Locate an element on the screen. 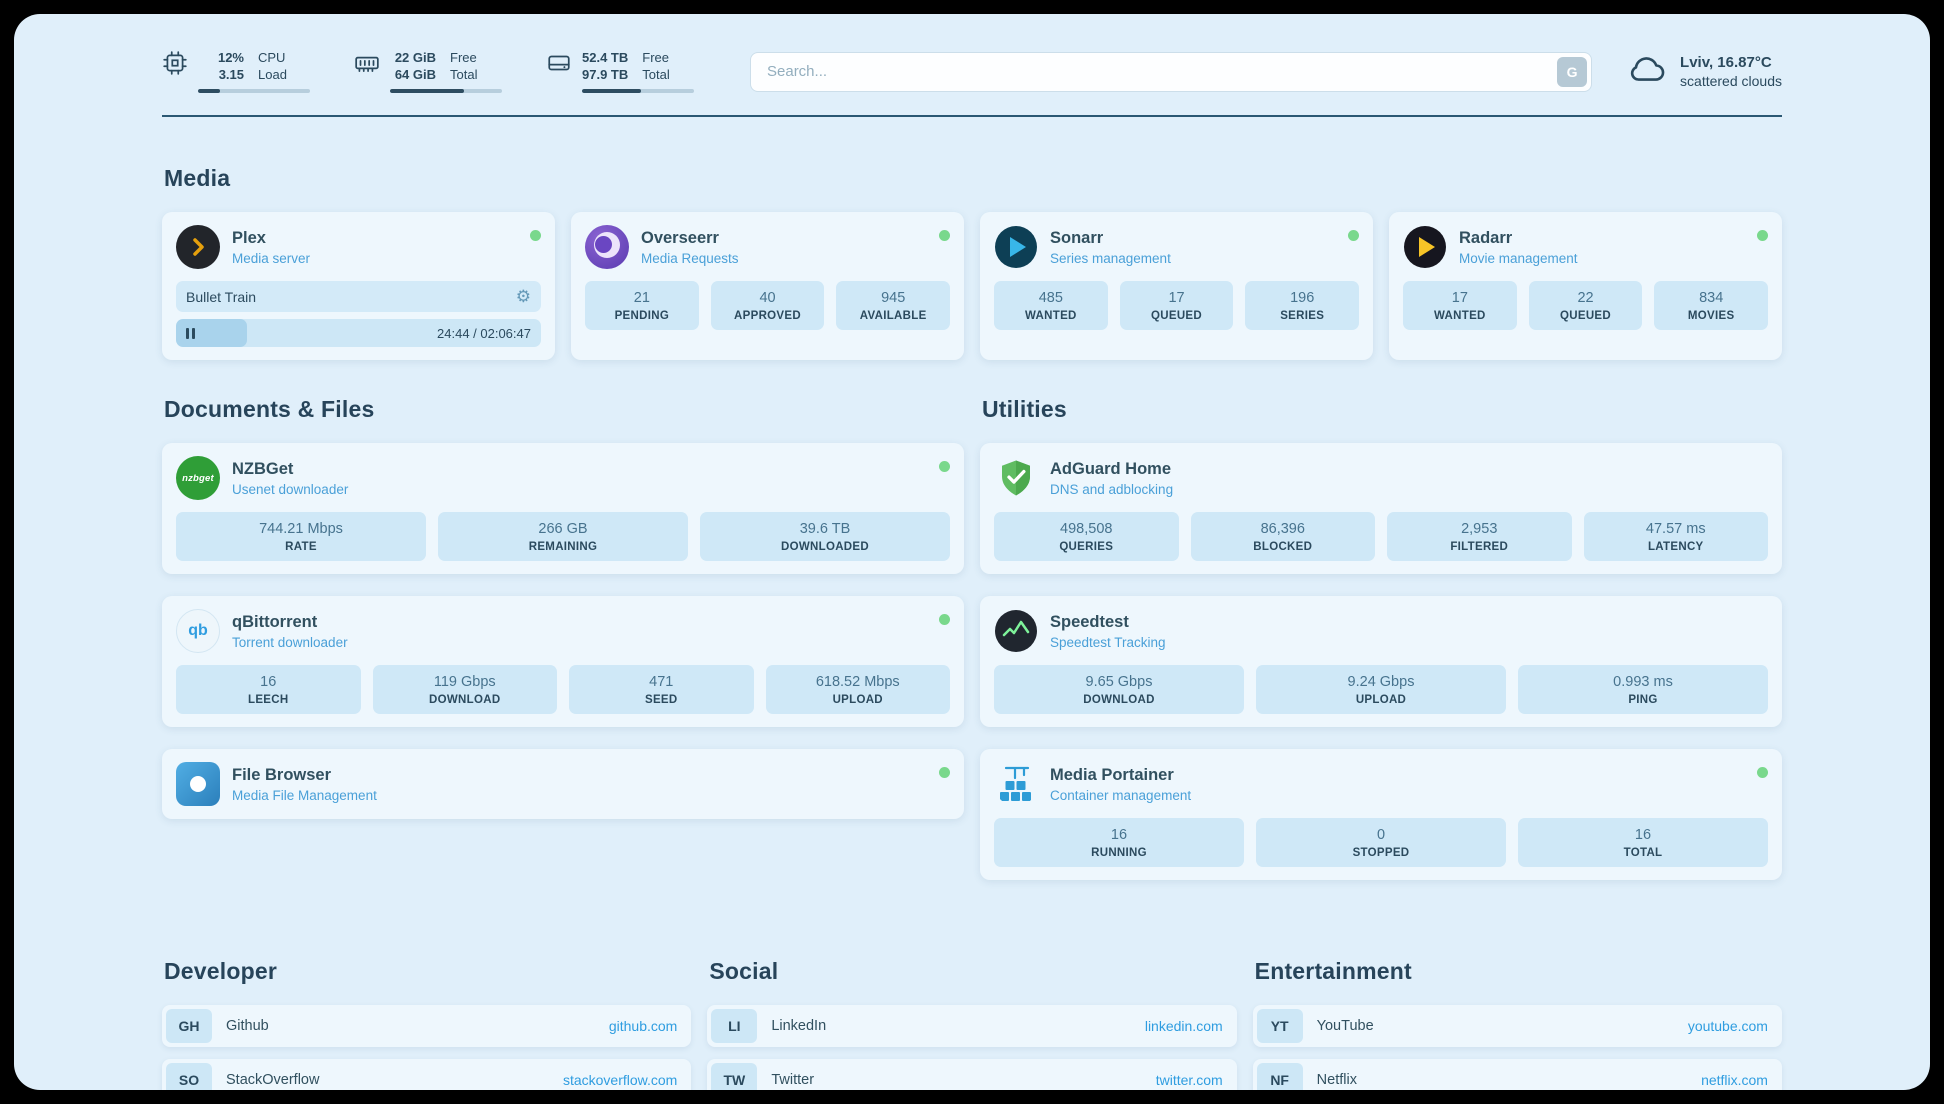  app-name: File Browser is located at coordinates (282, 774).